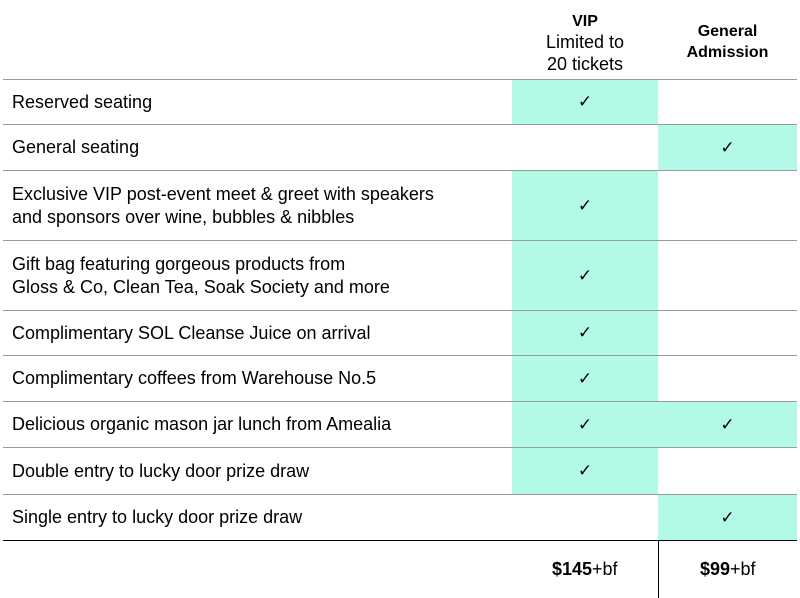 The width and height of the screenshot is (800, 598). I want to click on general-price: $99+bf, so click(727, 569).